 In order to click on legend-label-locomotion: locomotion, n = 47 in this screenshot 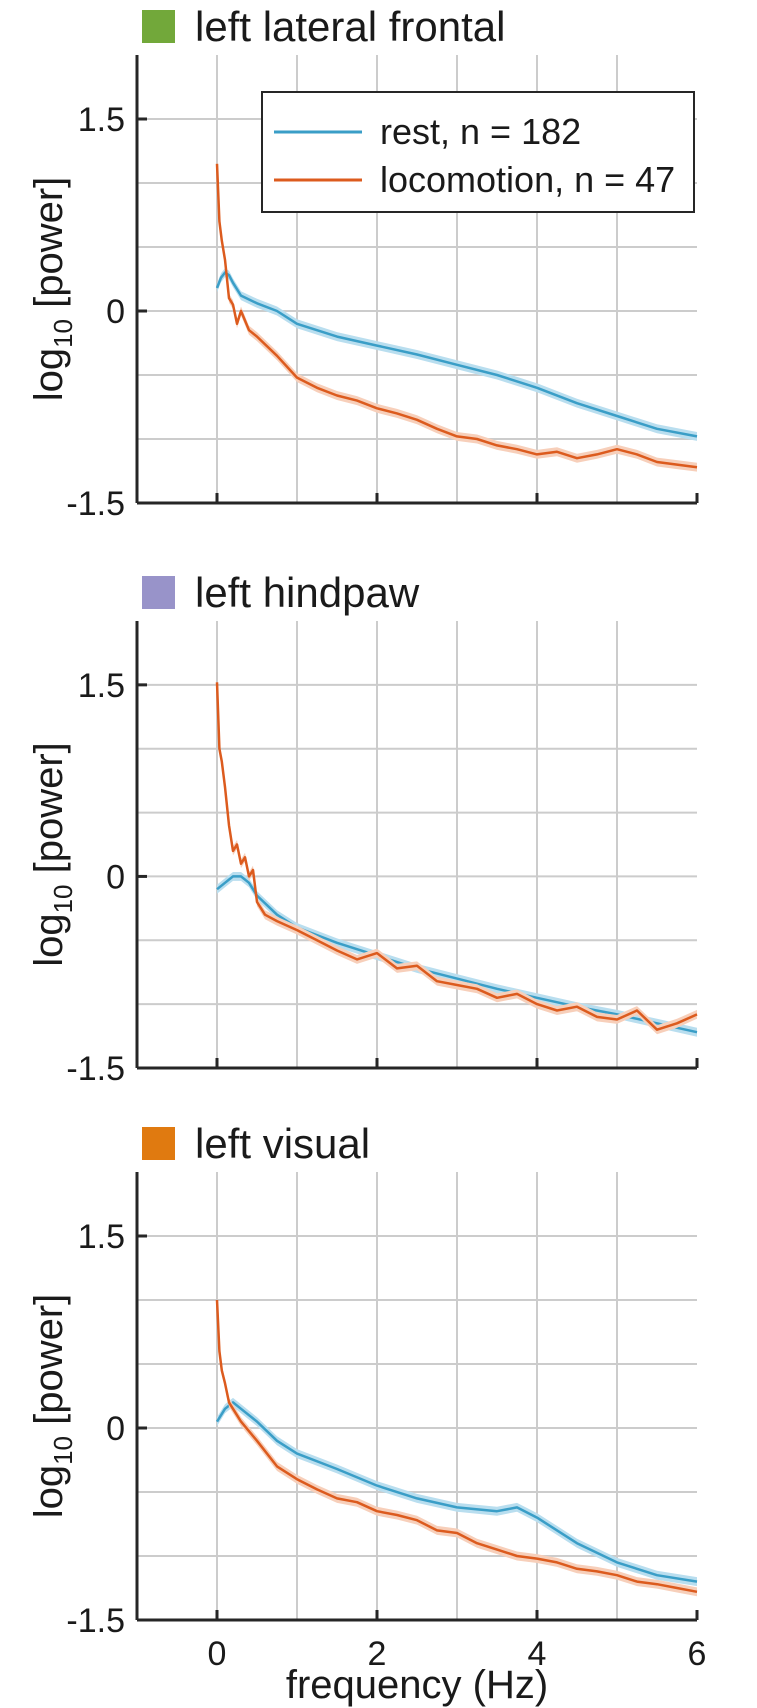, I will do `click(527, 179)`.